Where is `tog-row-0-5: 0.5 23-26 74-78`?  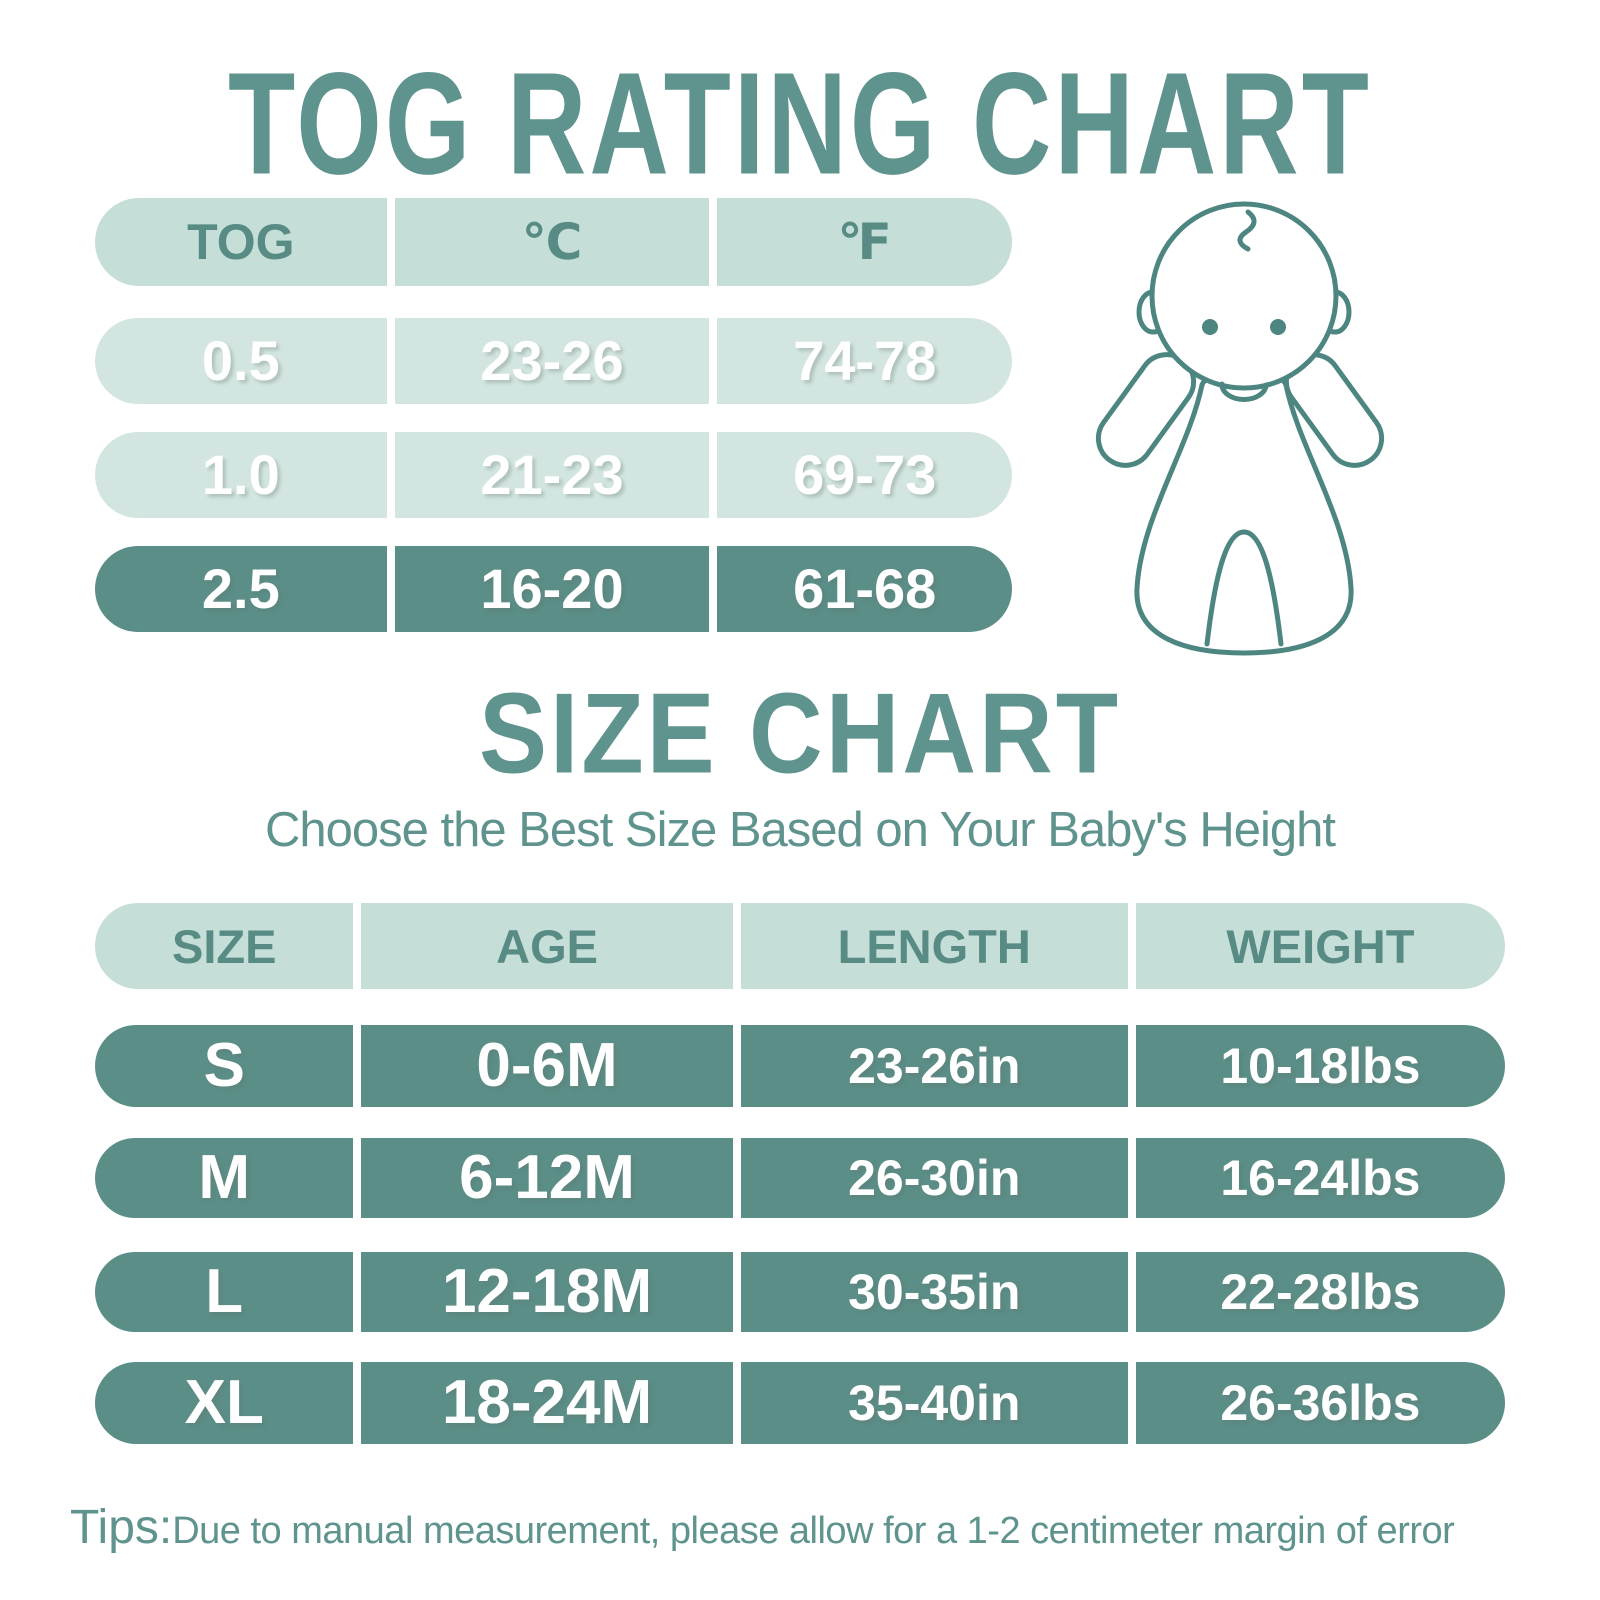
tog-row-0-5: 0.5 23-26 74-78 is located at coordinates (553, 361).